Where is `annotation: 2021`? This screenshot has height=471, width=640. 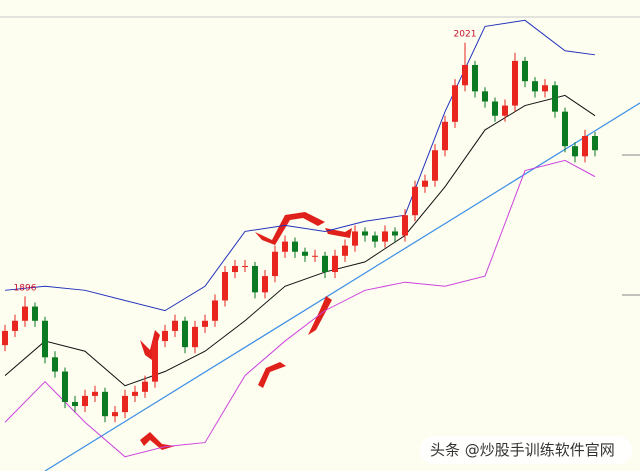 annotation: 2021 is located at coordinates (465, 35).